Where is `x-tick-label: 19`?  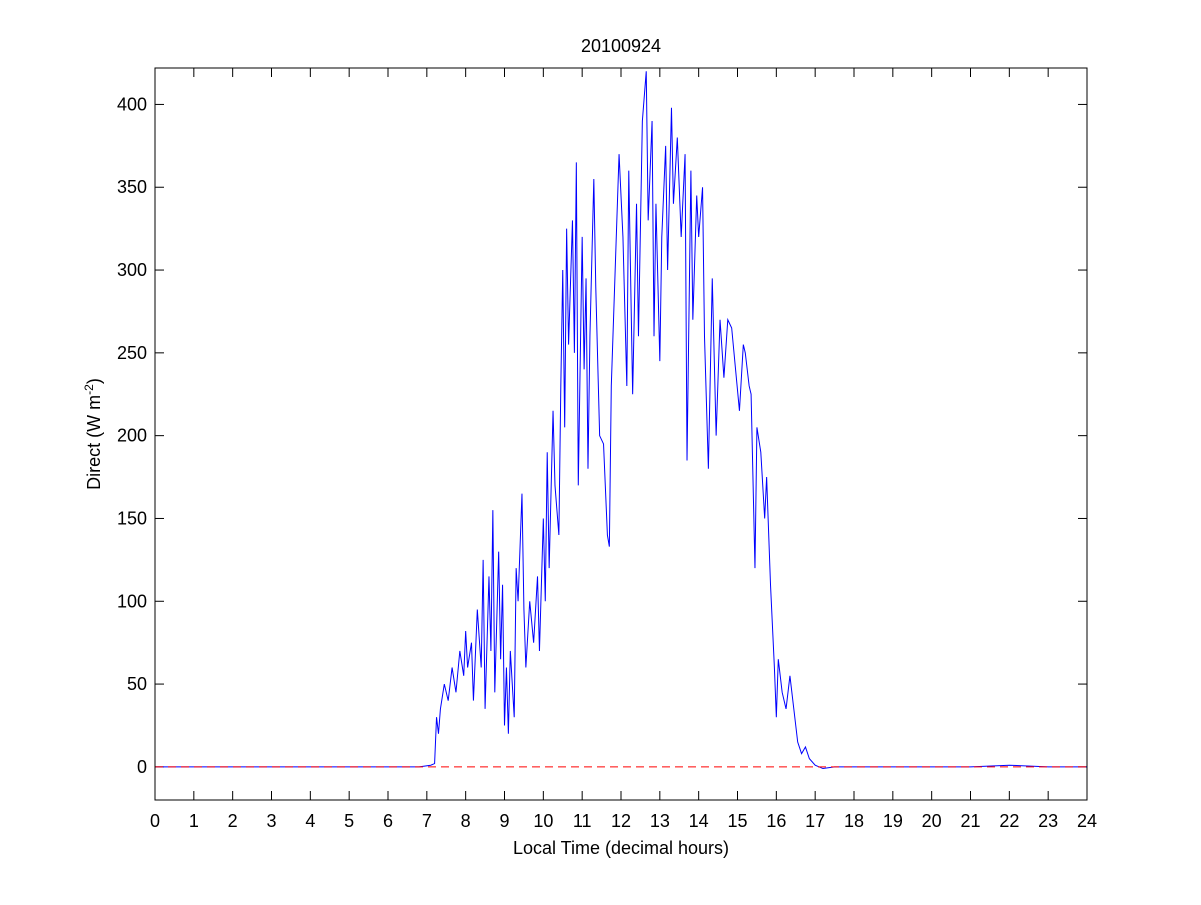
x-tick-label: 19 is located at coordinates (893, 821).